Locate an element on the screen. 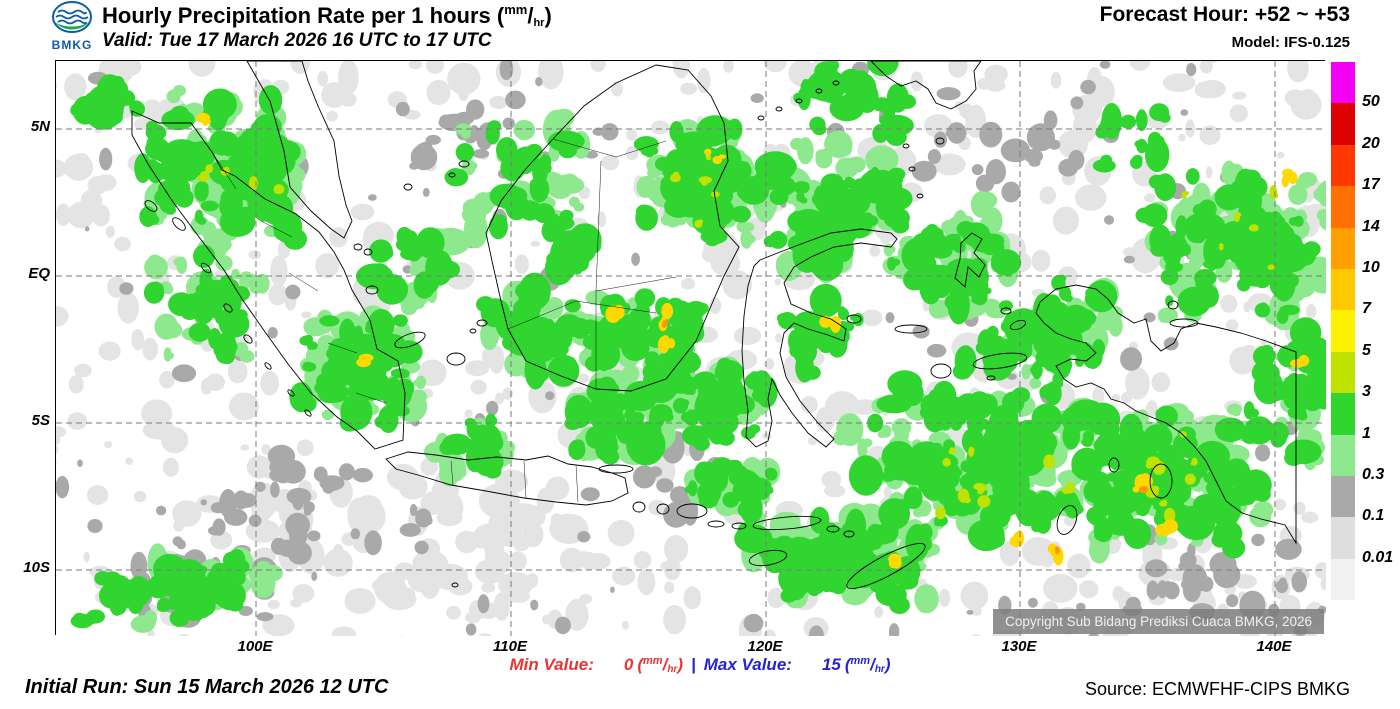 The height and width of the screenshot is (709, 1400). min-unit: (mm/hr) is located at coordinates (660, 665).